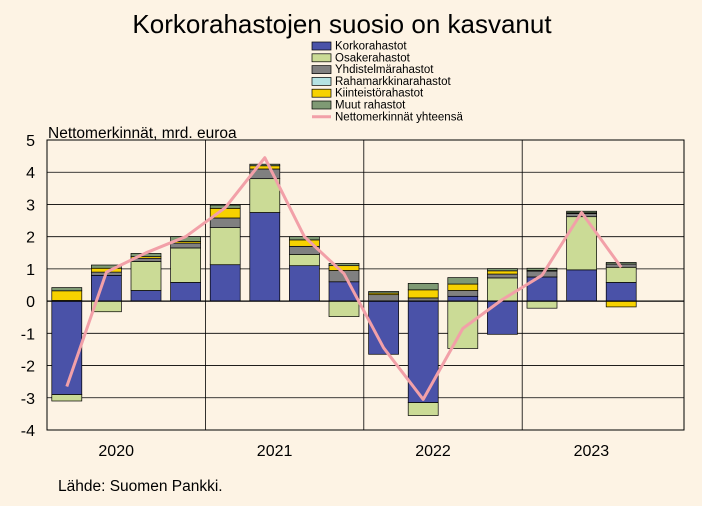 The height and width of the screenshot is (506, 702). Describe the element at coordinates (373, 58) in the screenshot. I see `legend-label: Osakerahastot` at that location.